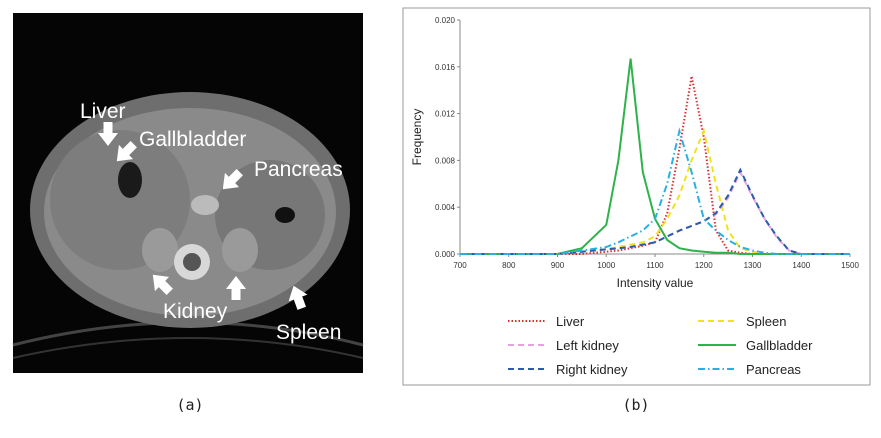 This screenshot has height=438, width=881. What do you see at coordinates (558, 265) in the screenshot?
I see `x-tick-label: 900` at bounding box center [558, 265].